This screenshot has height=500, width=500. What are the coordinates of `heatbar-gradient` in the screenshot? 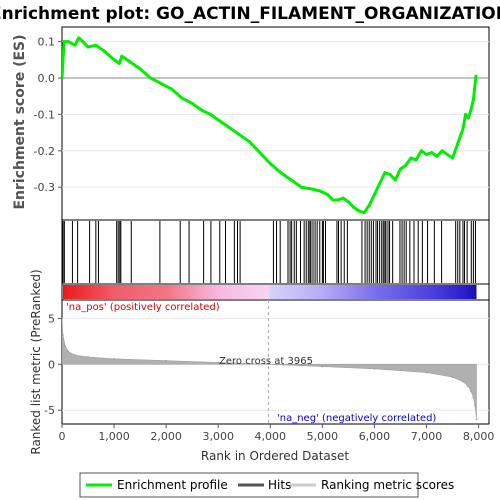 It's located at (270, 292).